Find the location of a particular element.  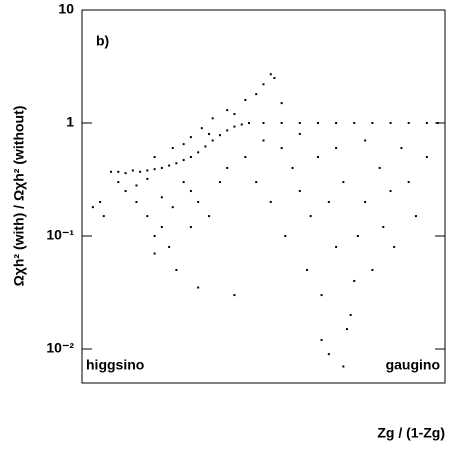

y-tick-label: 1 is located at coordinates (70, 122).